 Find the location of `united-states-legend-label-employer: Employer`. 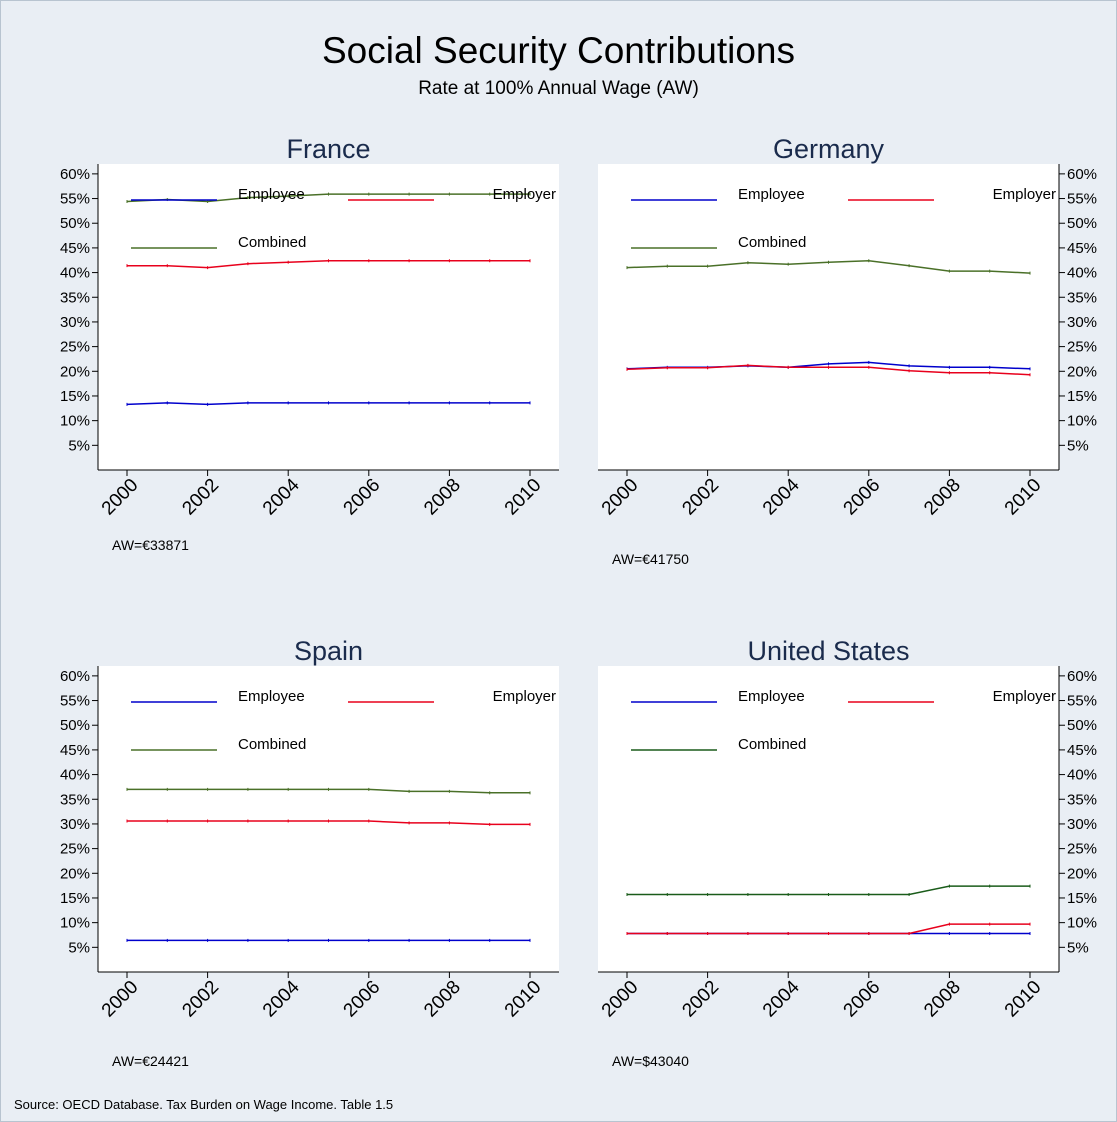

united-states-legend-label-employer: Employer is located at coordinates (1024, 696).